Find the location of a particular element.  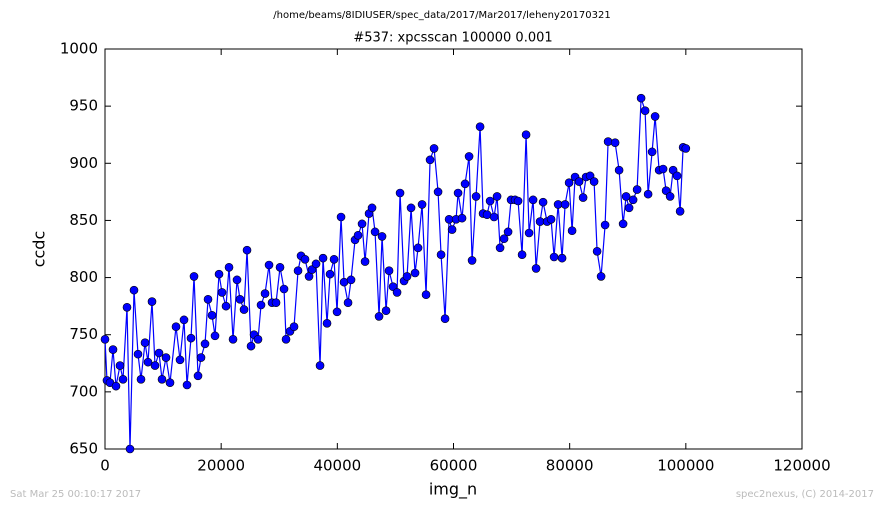

y-tick-label: 750 is located at coordinates (83, 334).